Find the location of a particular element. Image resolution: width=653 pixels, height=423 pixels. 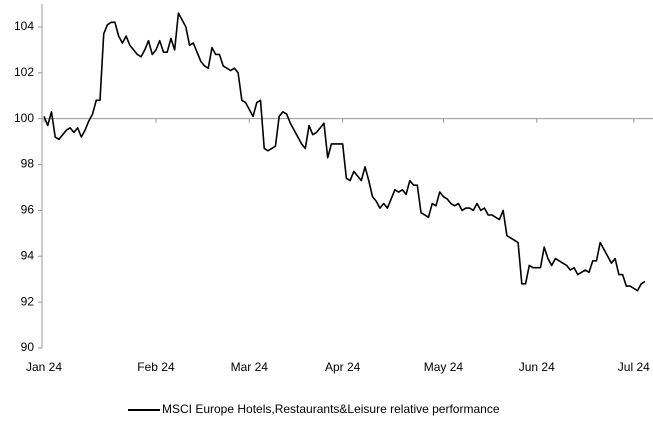

y-tick-label: 104 is located at coordinates (24, 26).